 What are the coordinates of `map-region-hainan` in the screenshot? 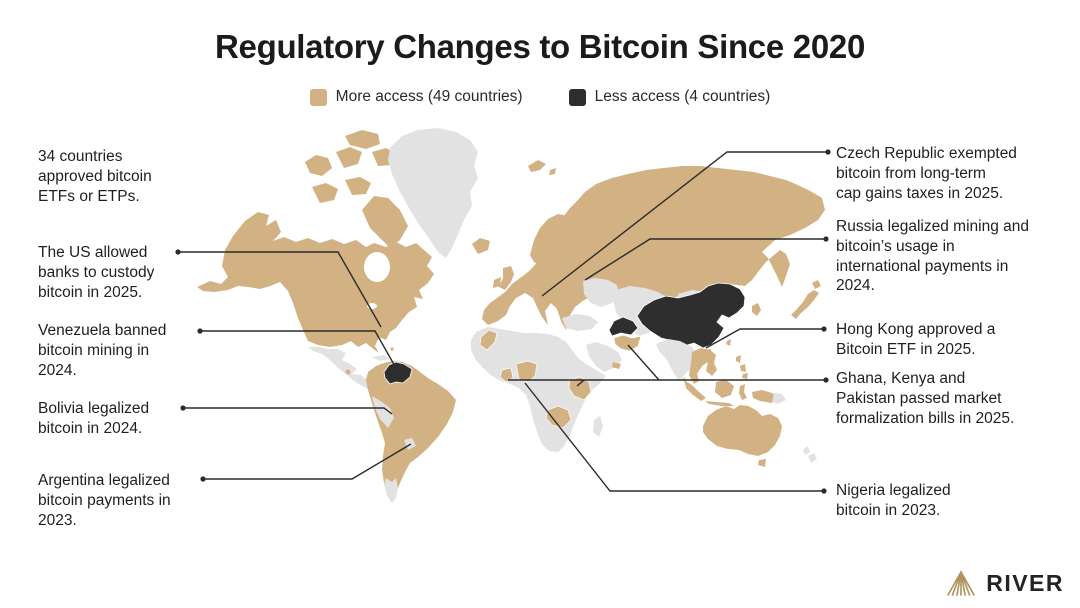 It's located at (709, 351).